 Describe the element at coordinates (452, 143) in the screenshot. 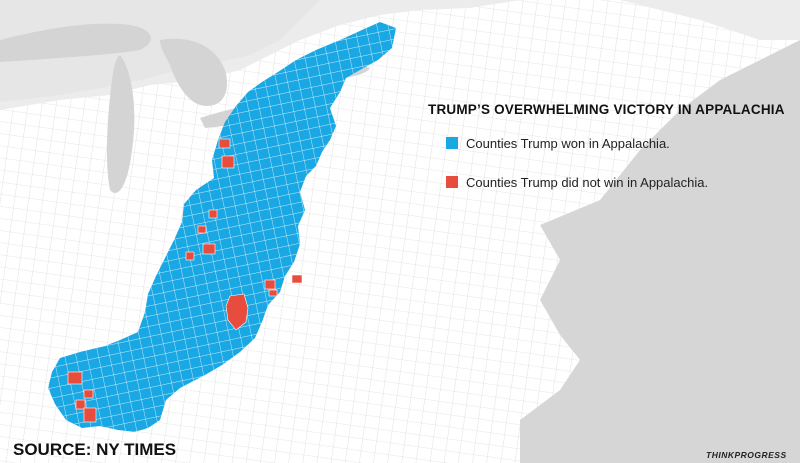

I see `legend-swatch-won` at that location.